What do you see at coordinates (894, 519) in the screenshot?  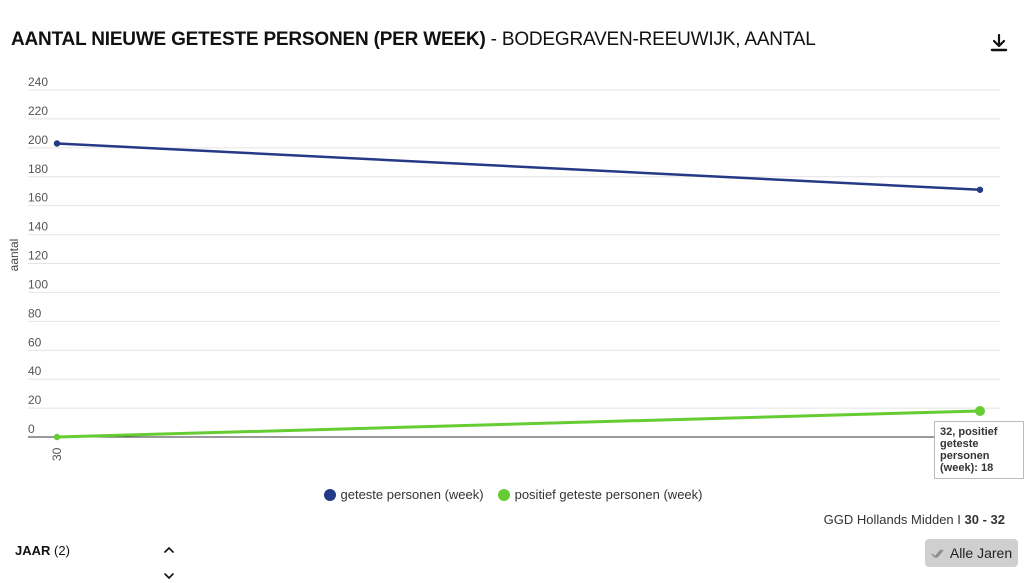 I see `source-prefix: GGD Hollands Midden I` at bounding box center [894, 519].